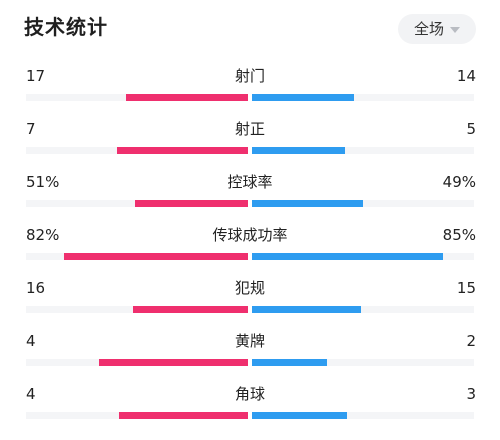  I want to click on stat-row-pass-accuracy: 82% 传球成功率 85%, so click(250, 247).